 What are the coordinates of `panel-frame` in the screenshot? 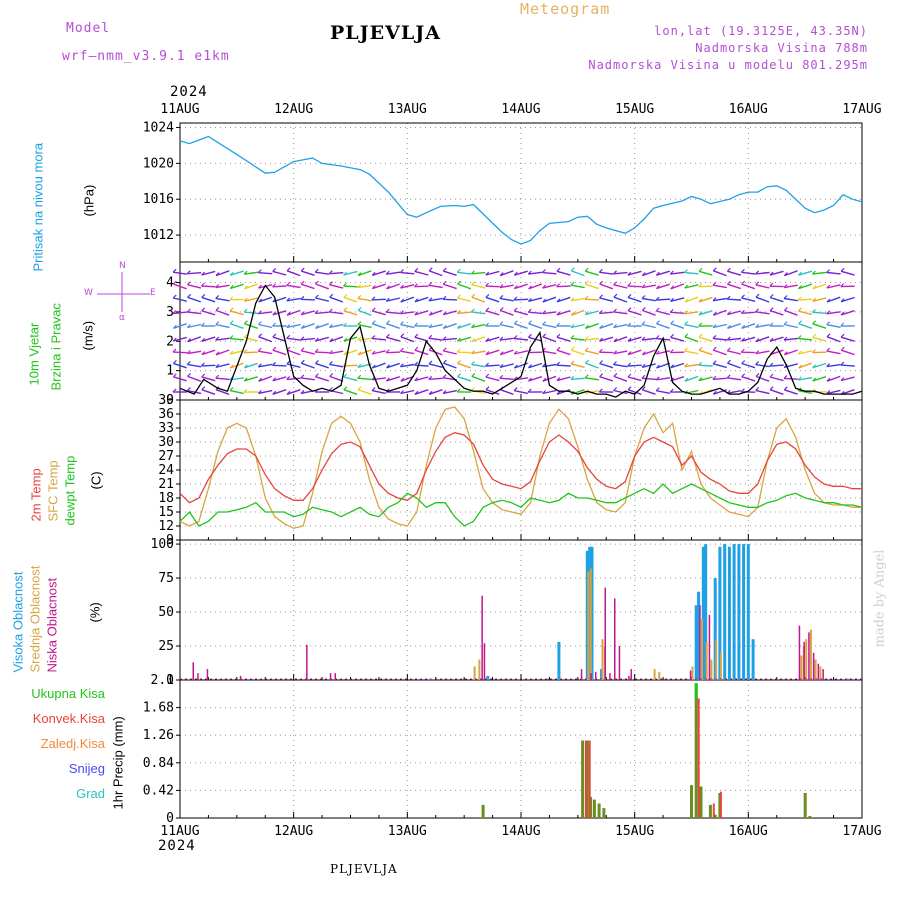 It's located at (521, 749).